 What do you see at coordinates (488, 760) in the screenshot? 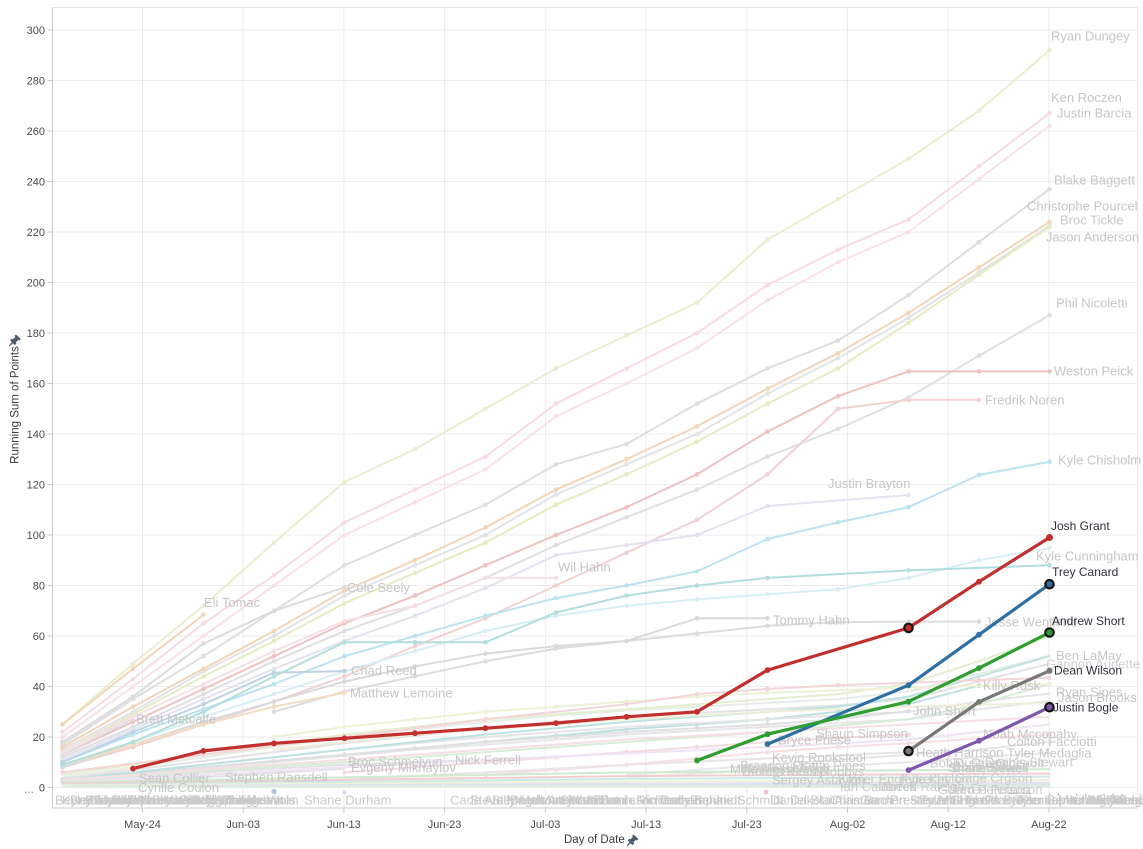
I see `svg-text: Nick Ferrell` at bounding box center [488, 760].